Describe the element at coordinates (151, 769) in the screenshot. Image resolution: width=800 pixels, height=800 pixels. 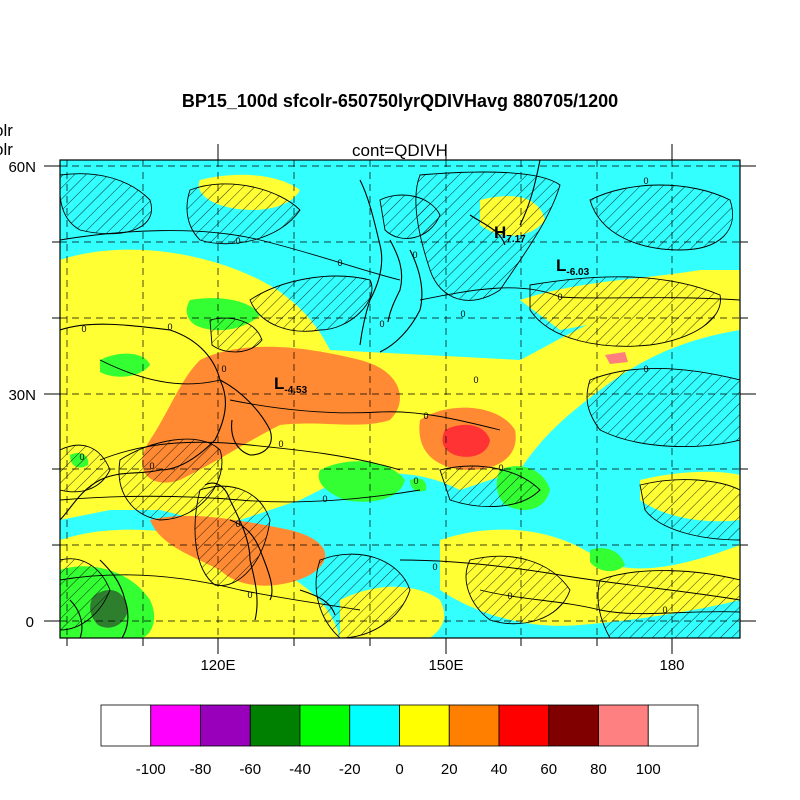
I see `colorbar-label: -100` at that location.